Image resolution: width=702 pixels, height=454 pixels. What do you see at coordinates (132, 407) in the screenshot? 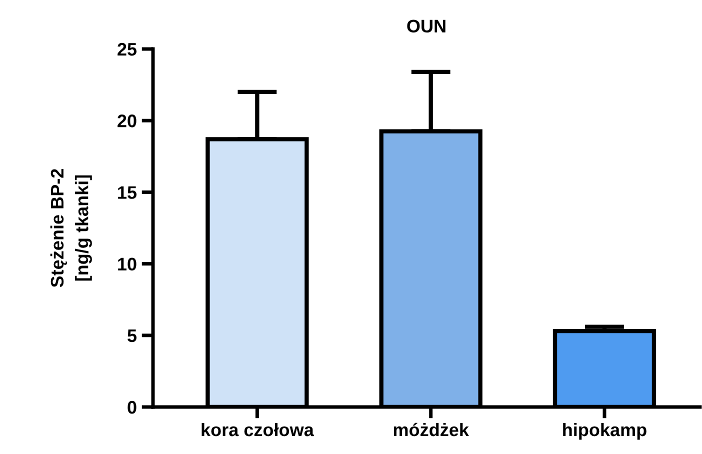
I see `y-tick-label: 0` at bounding box center [132, 407].